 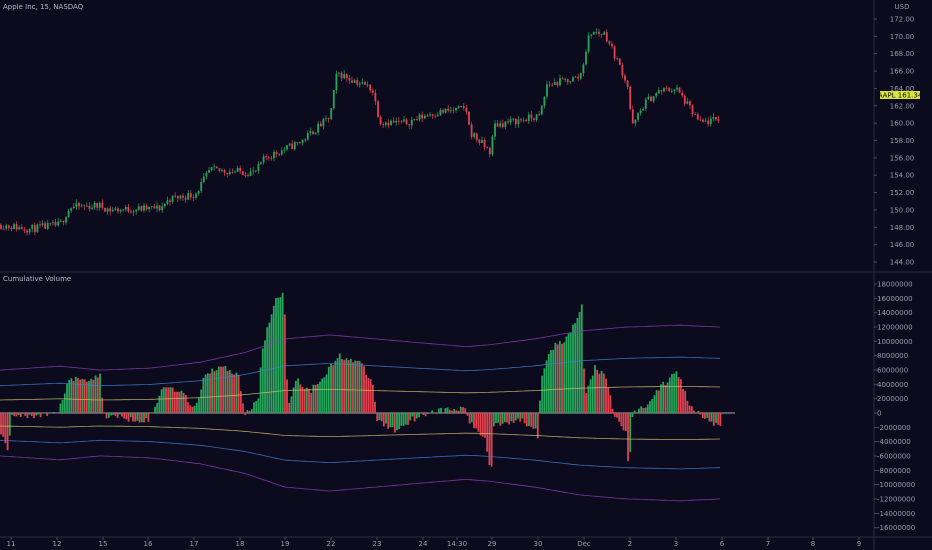 I want to click on volume-tick-label: -10000000, so click(x=896, y=485).